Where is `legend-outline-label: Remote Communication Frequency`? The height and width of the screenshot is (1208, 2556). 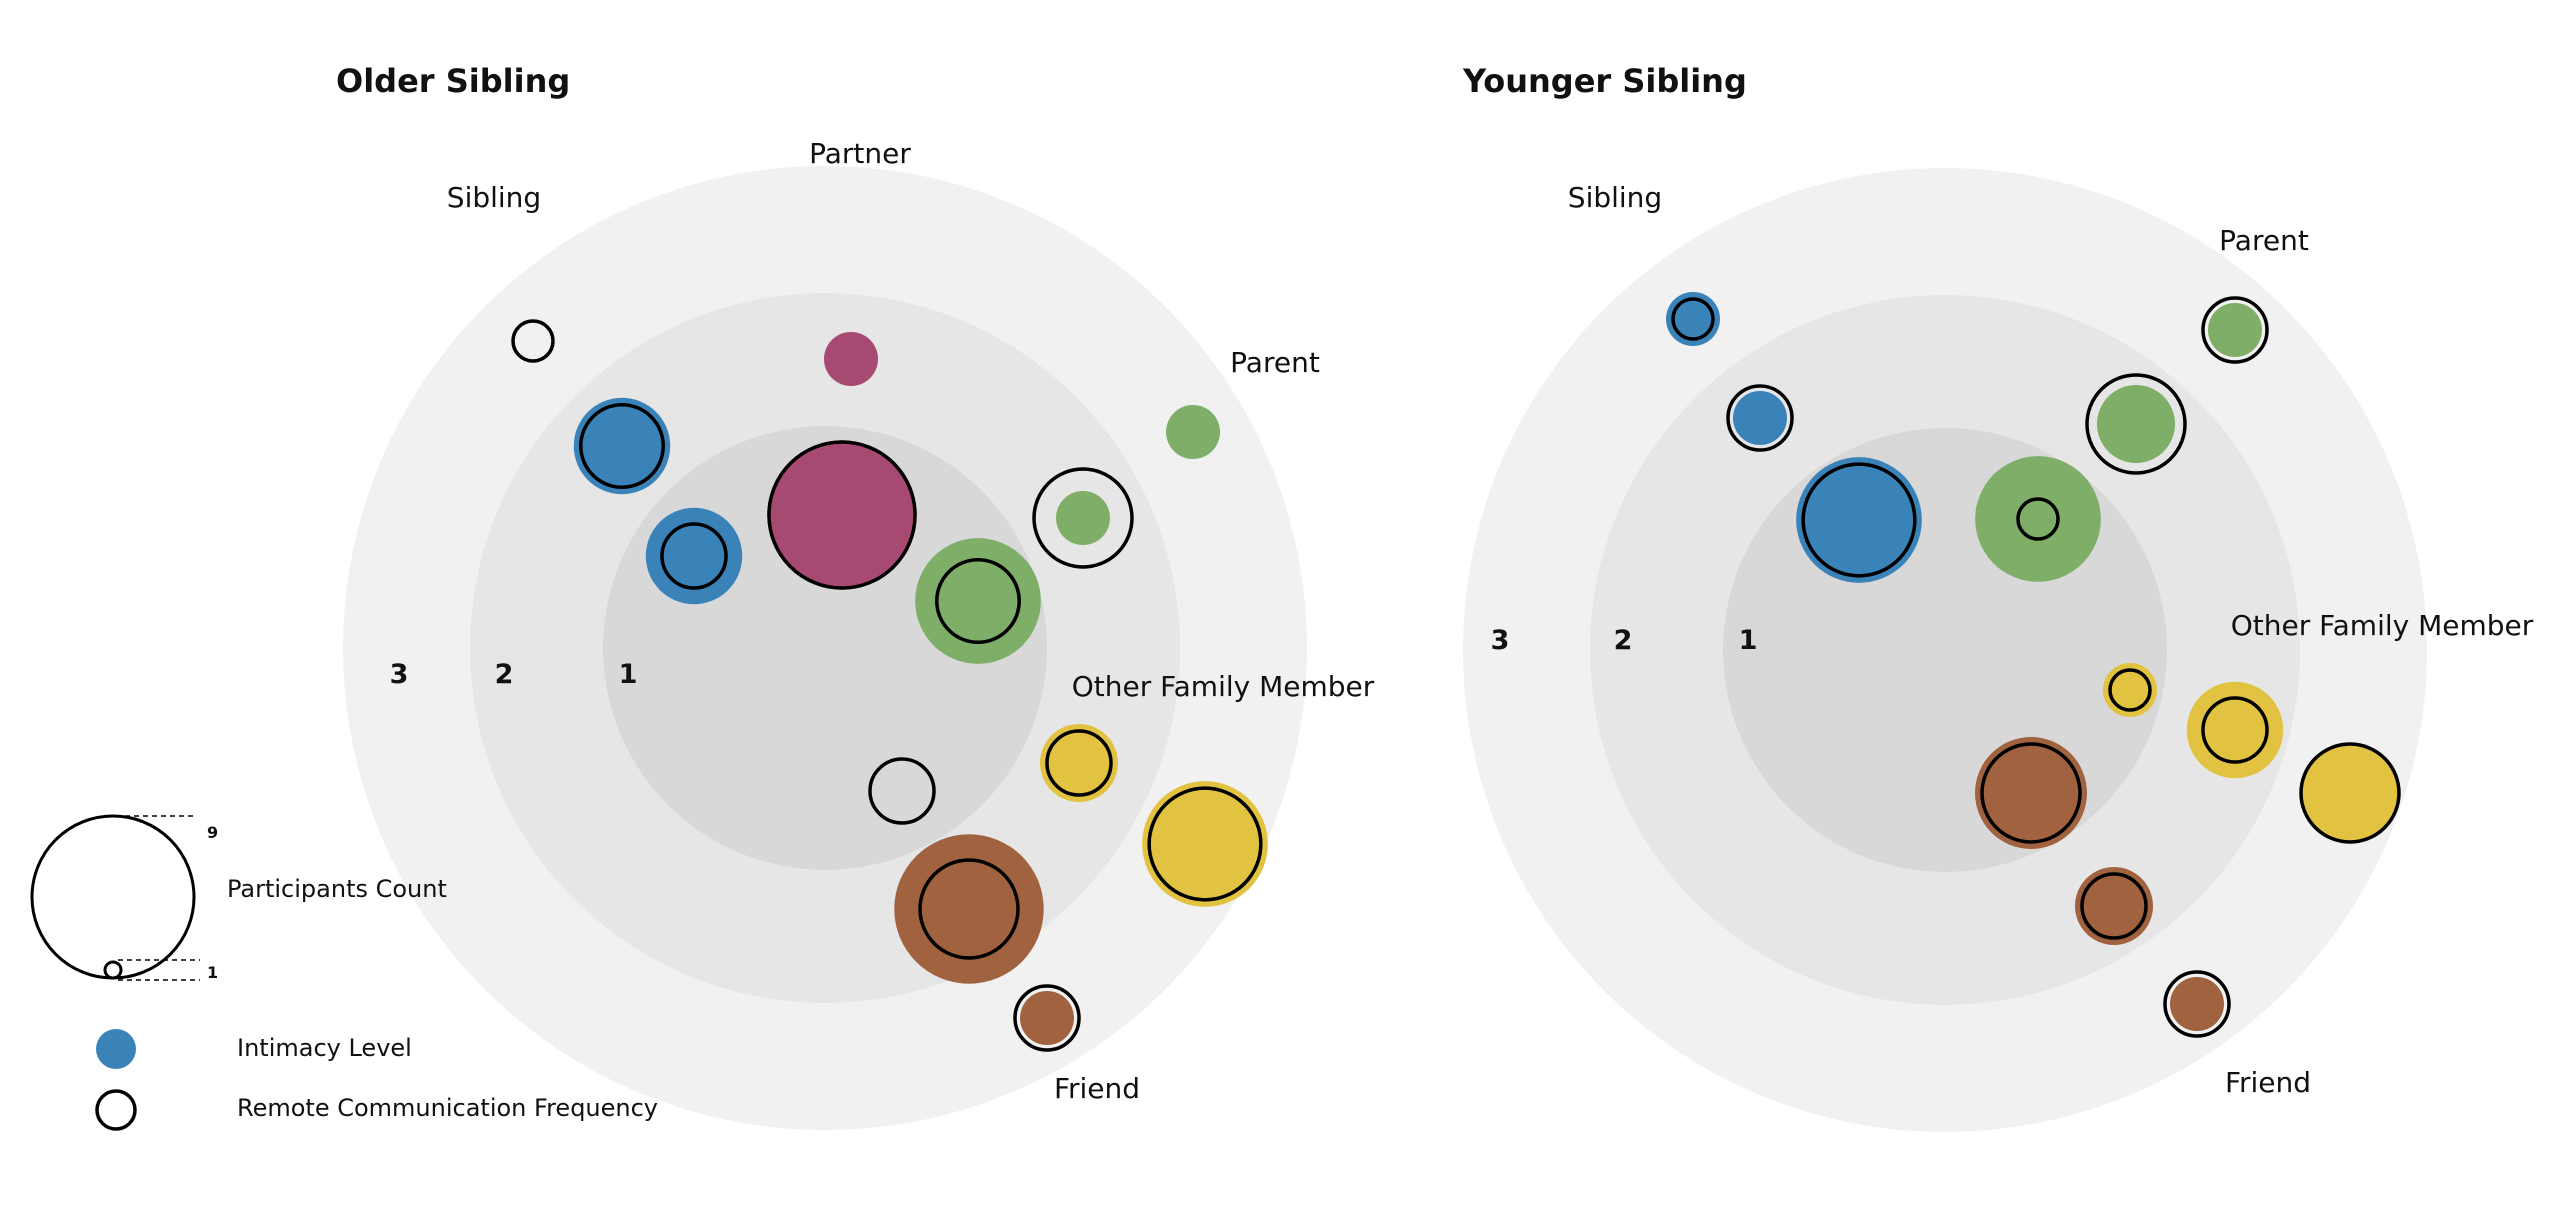
legend-outline-label: Remote Communication Frequency is located at coordinates (447, 1108).